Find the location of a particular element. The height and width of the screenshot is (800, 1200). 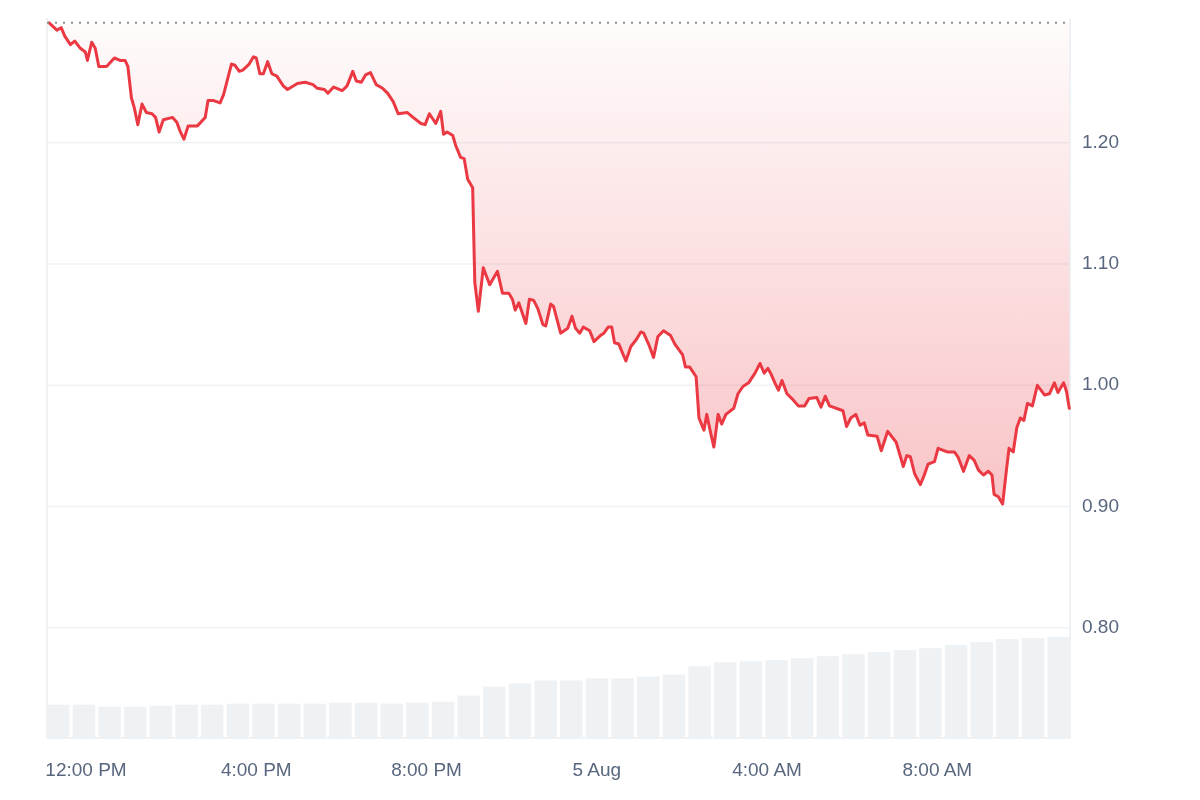

x-tick-label: 5 Aug is located at coordinates (597, 769).